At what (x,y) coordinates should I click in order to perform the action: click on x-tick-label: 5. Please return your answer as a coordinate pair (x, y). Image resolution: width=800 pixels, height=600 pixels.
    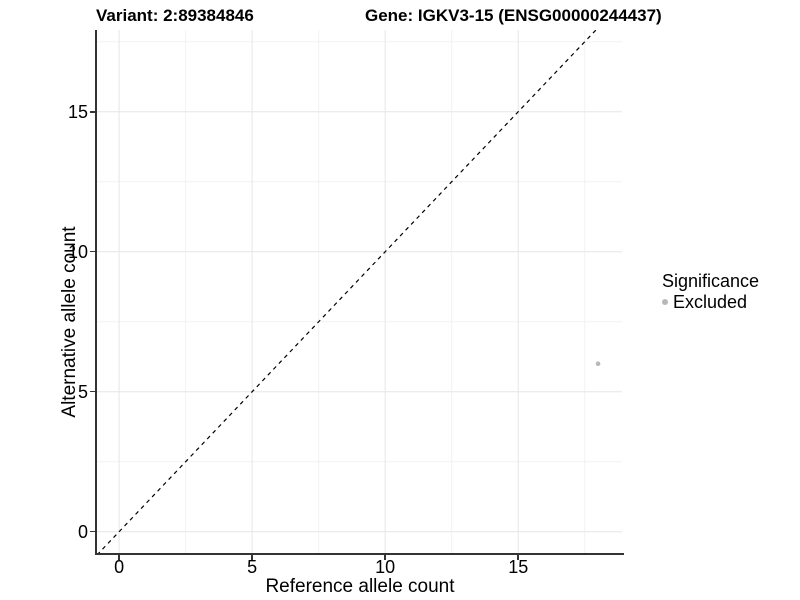
    Looking at the image, I should click on (252, 567).